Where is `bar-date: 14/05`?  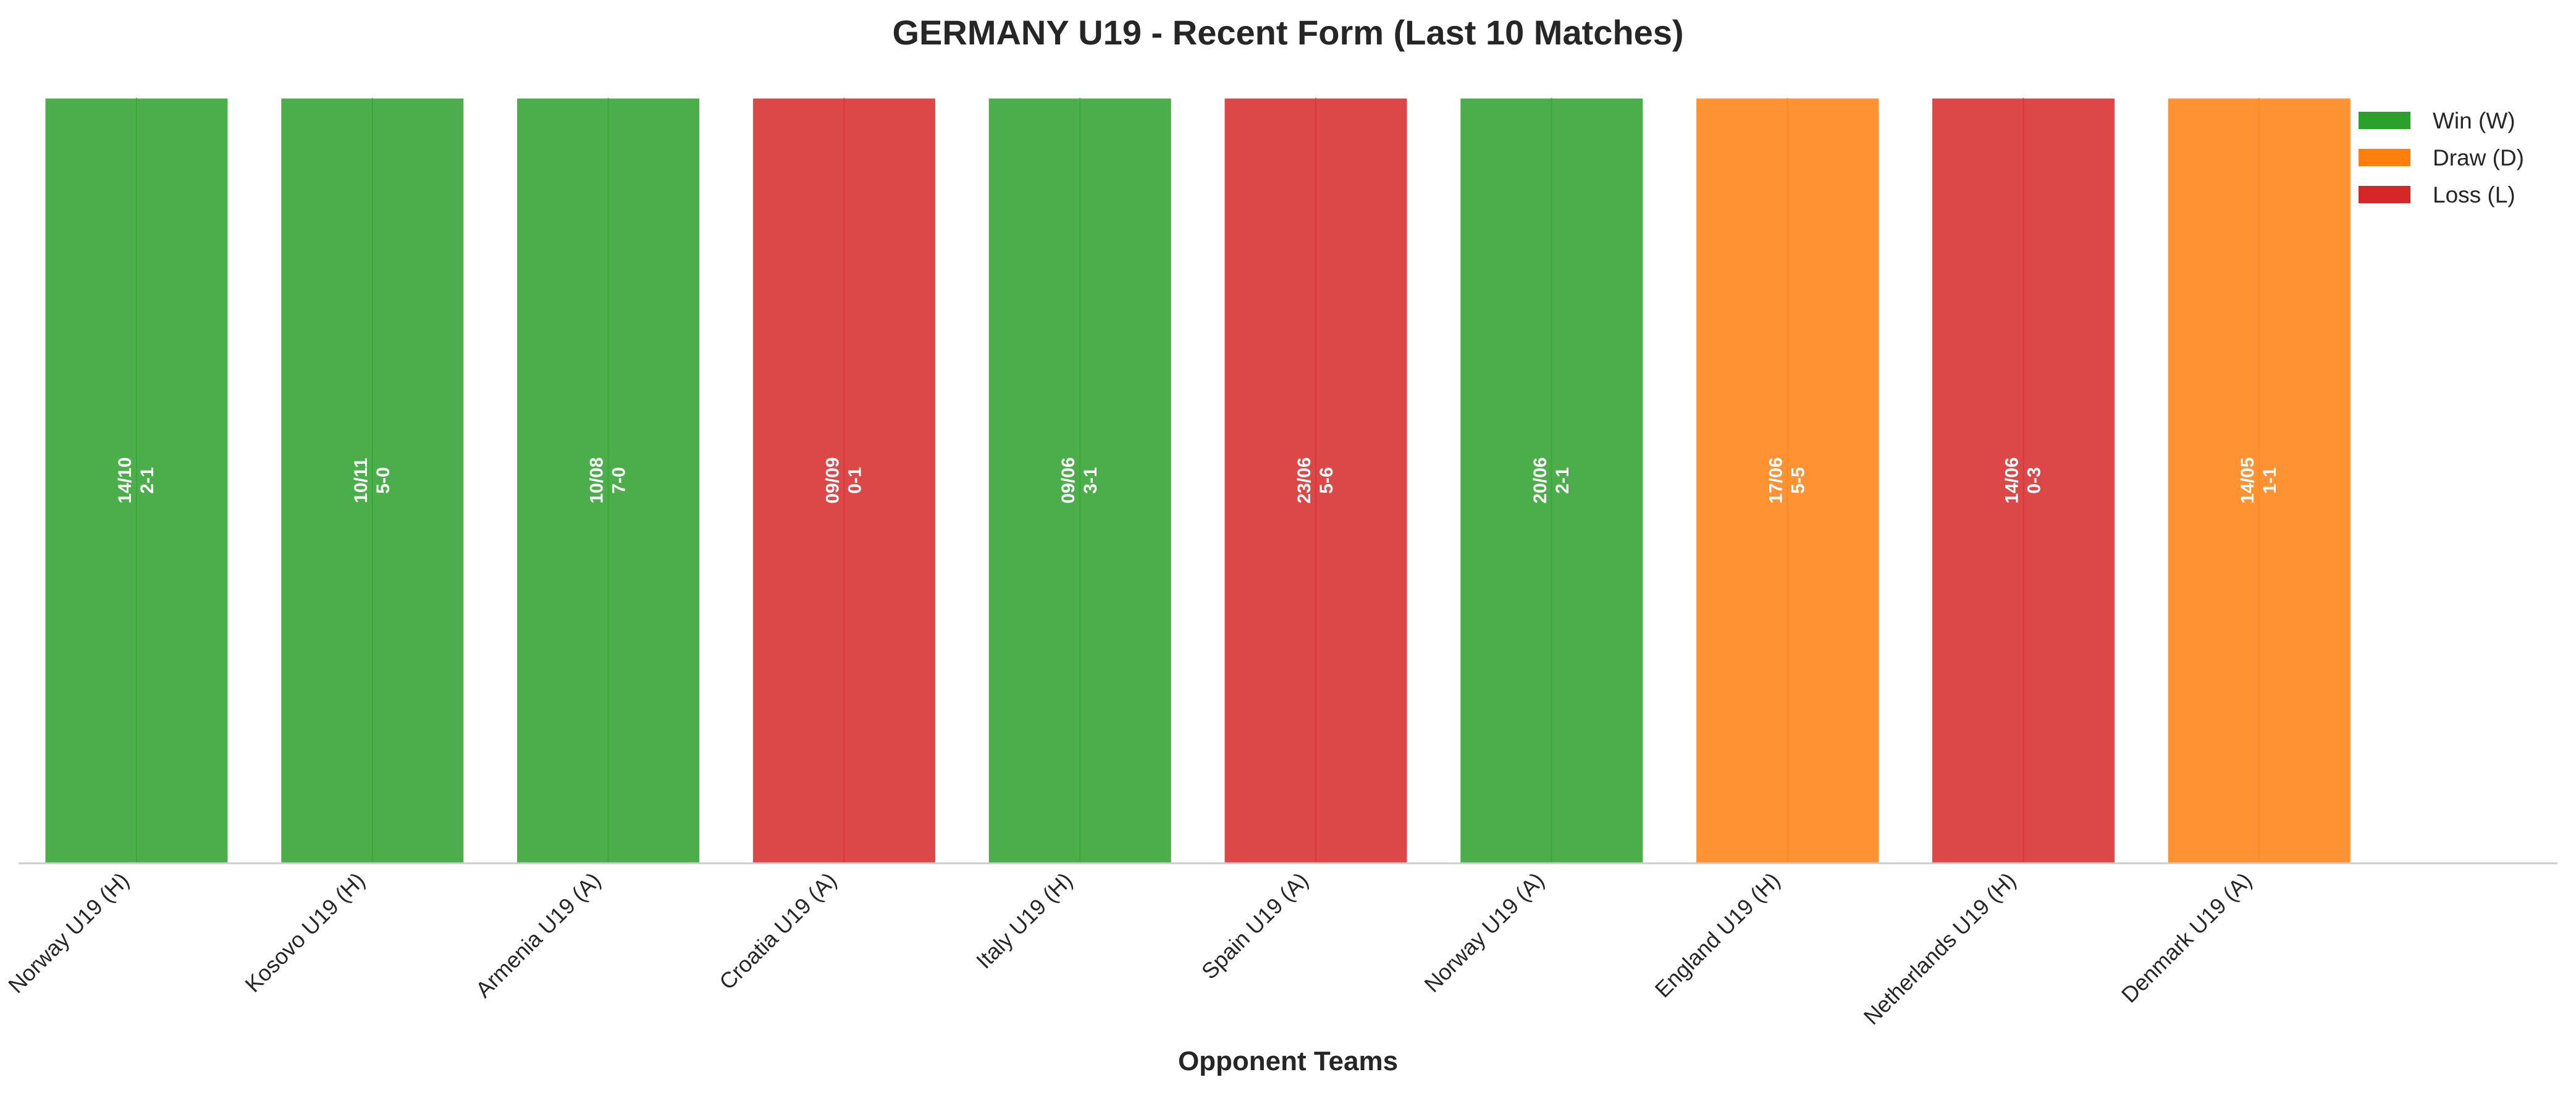
bar-date: 14/05 is located at coordinates (2247, 480).